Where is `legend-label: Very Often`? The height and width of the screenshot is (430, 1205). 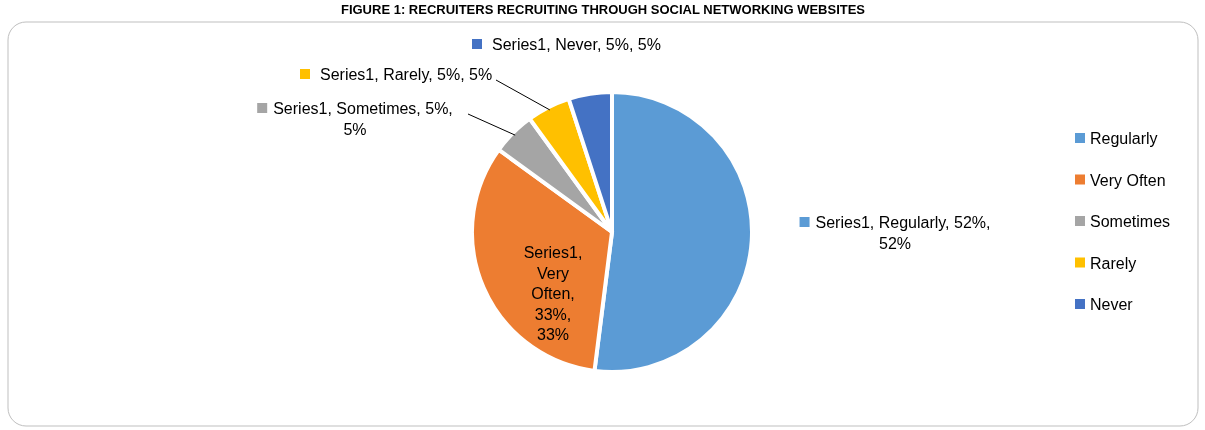
legend-label: Very Often is located at coordinates (1128, 180).